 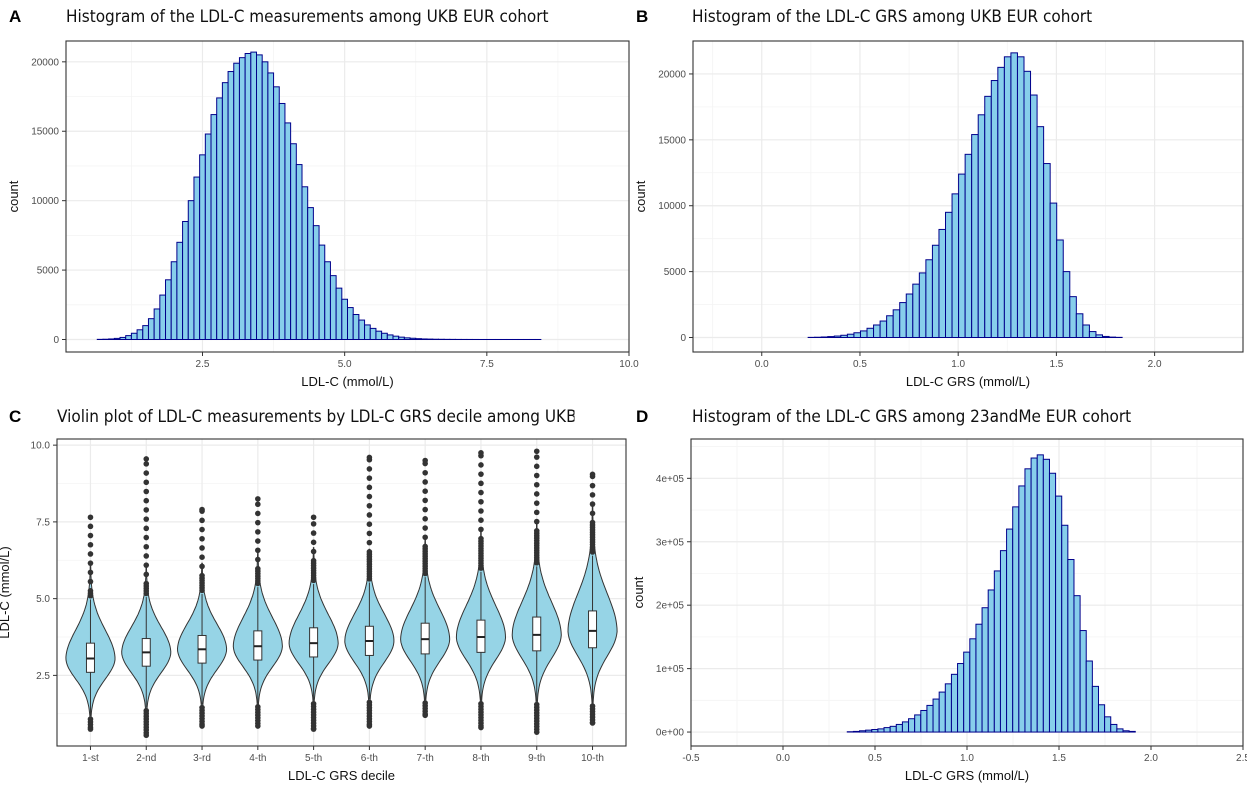 I want to click on x-tick-label: 1-st, so click(x=90, y=758).